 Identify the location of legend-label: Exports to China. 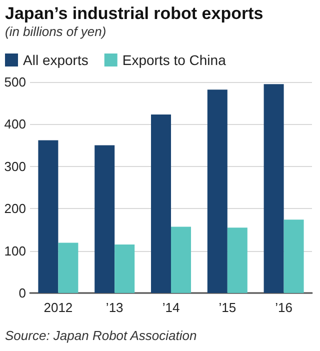
(174, 60).